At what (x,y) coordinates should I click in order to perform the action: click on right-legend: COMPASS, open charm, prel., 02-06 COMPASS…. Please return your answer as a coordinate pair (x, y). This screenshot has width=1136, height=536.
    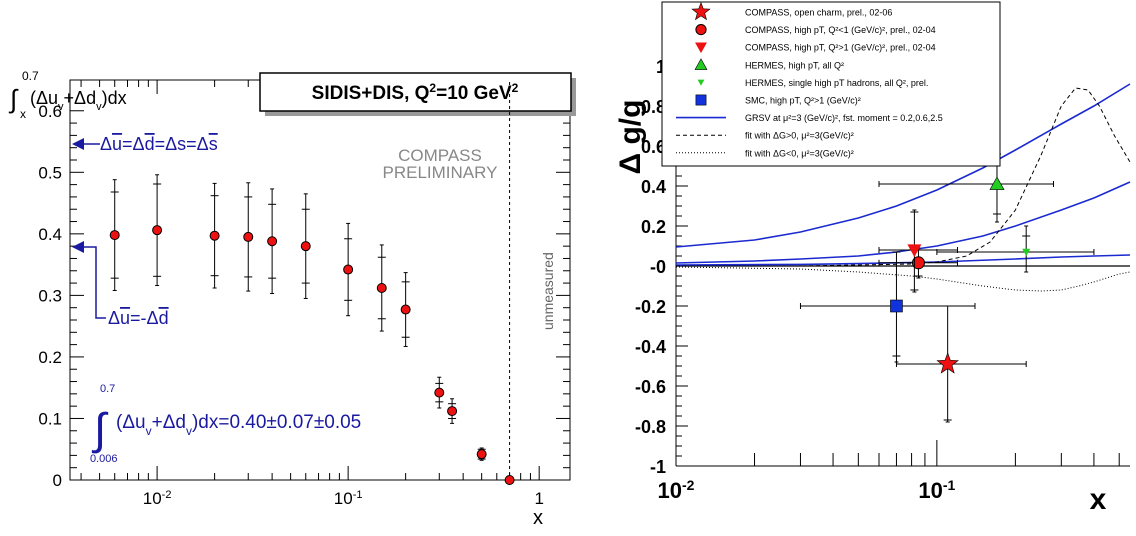
    Looking at the image, I should click on (831, 84).